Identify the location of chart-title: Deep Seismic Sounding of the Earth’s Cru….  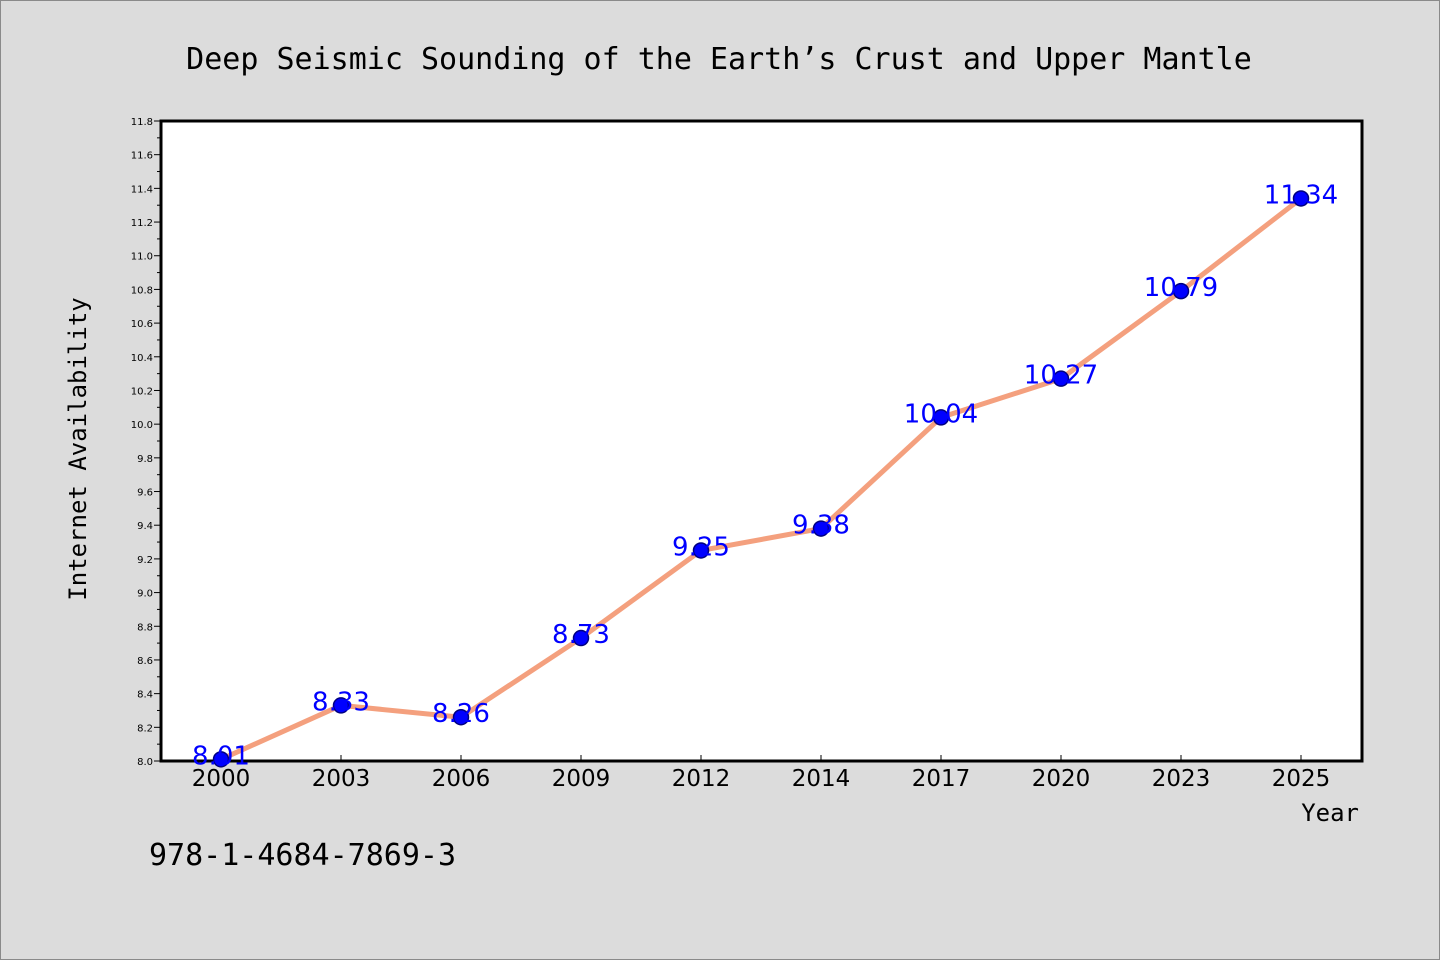
(719, 59).